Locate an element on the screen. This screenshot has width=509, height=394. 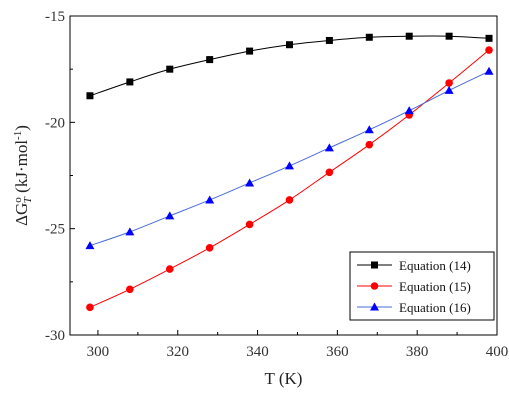
x-tick-label: 300 is located at coordinates (98, 352).